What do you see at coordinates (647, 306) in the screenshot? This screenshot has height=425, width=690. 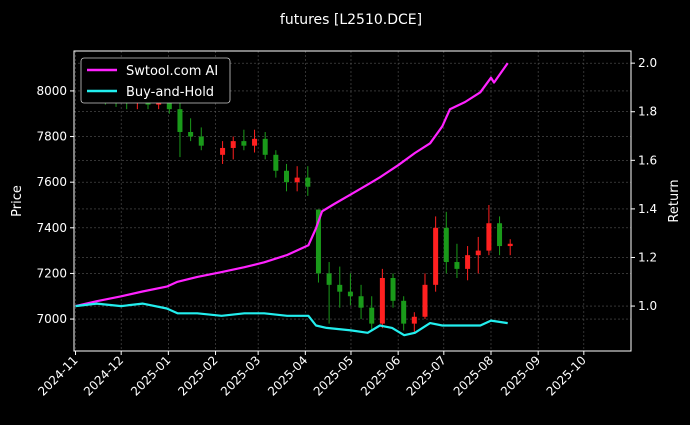 I see `y2-tick-label: 1.0` at bounding box center [647, 306].